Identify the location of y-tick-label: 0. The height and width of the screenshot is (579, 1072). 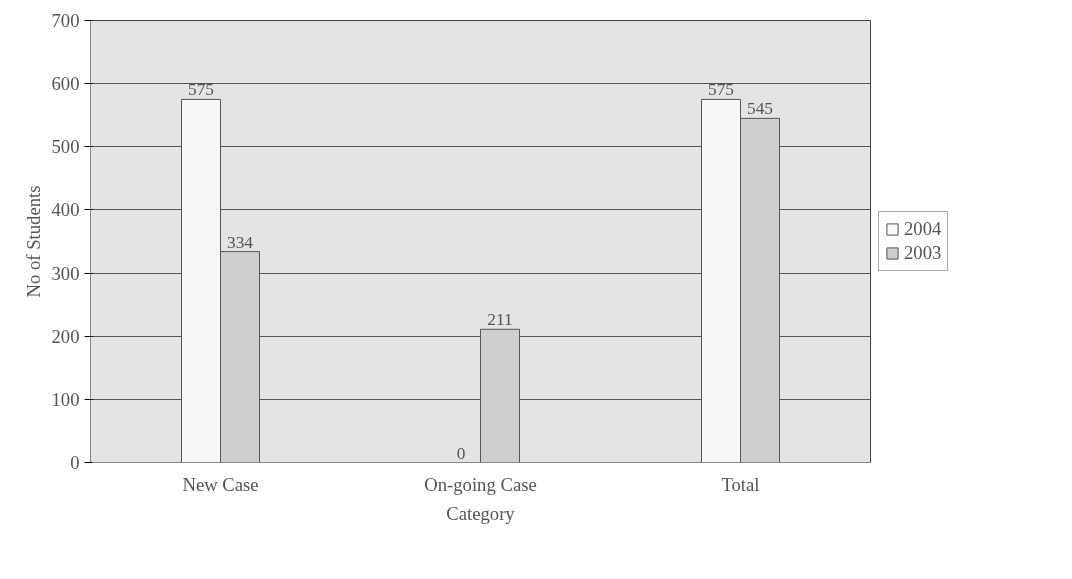
(75, 462).